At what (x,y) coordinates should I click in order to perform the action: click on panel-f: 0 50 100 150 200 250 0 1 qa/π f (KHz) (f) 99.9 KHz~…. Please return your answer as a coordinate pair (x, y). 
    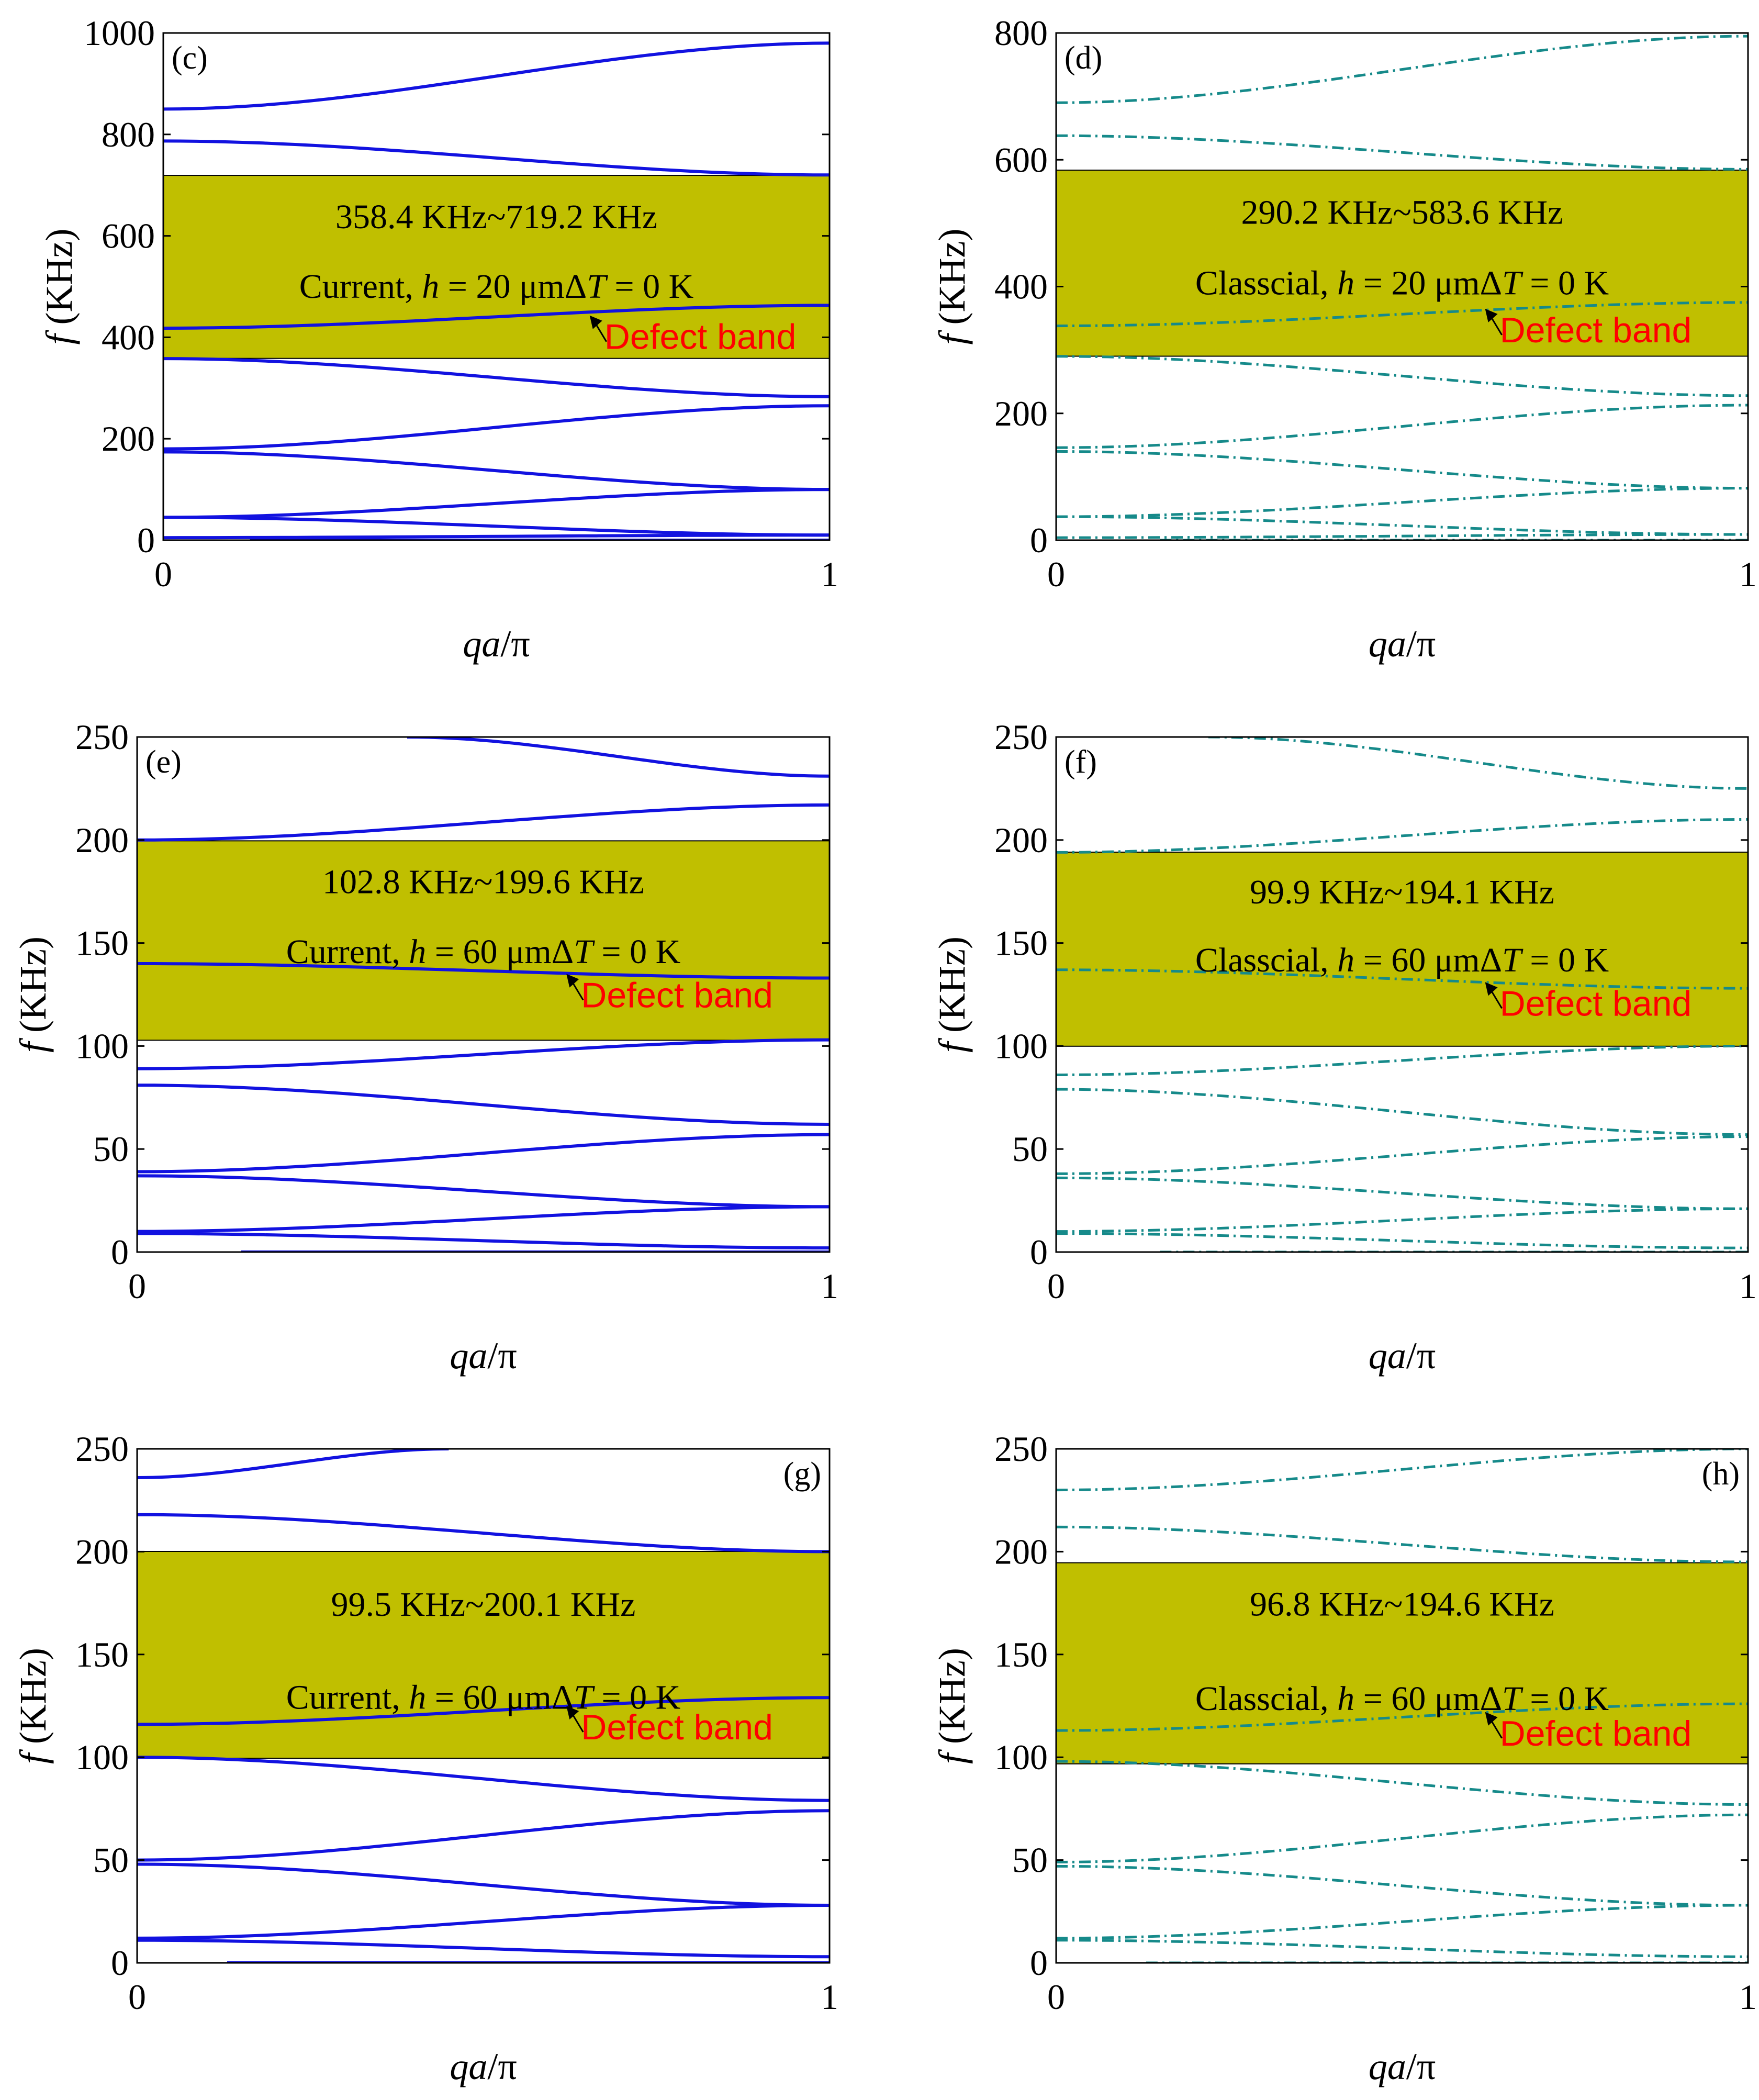
    Looking at the image, I should click on (1344, 1047).